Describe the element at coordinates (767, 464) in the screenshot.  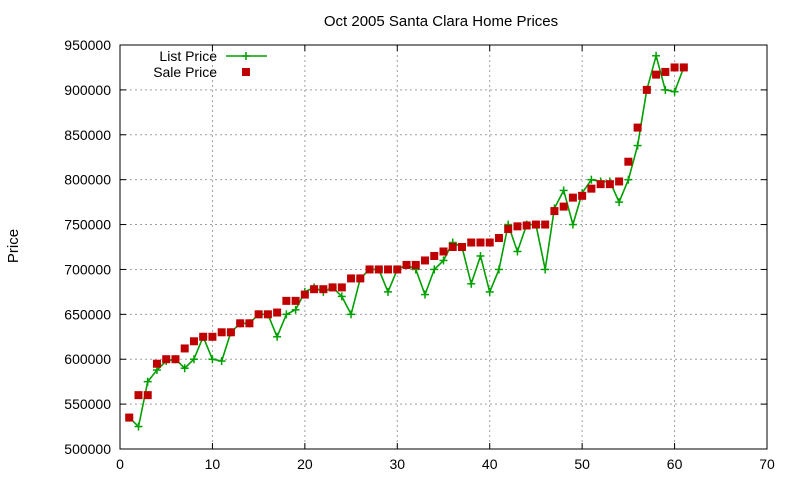
I see `x-tick-label: 70` at that location.